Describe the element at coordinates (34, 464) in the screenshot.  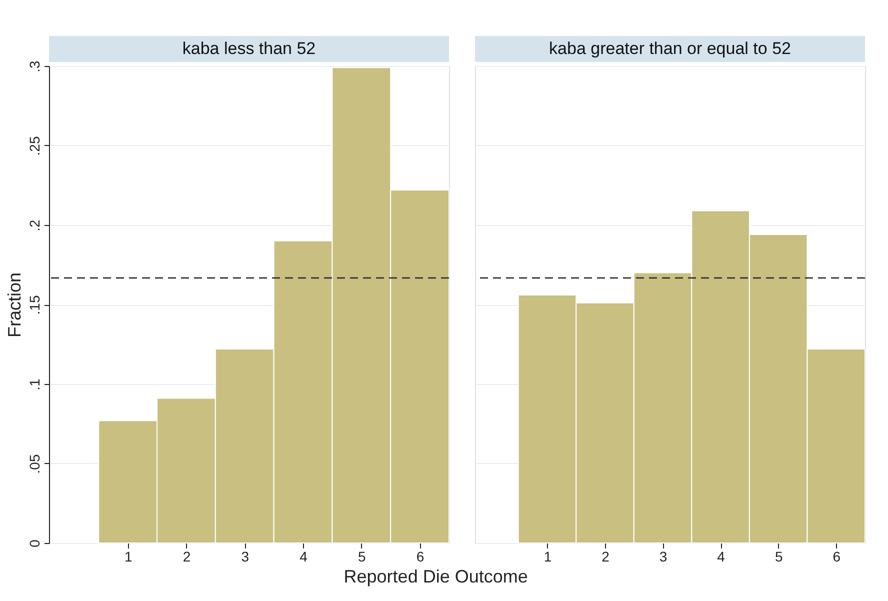
I see `y-tick-label: .05` at that location.